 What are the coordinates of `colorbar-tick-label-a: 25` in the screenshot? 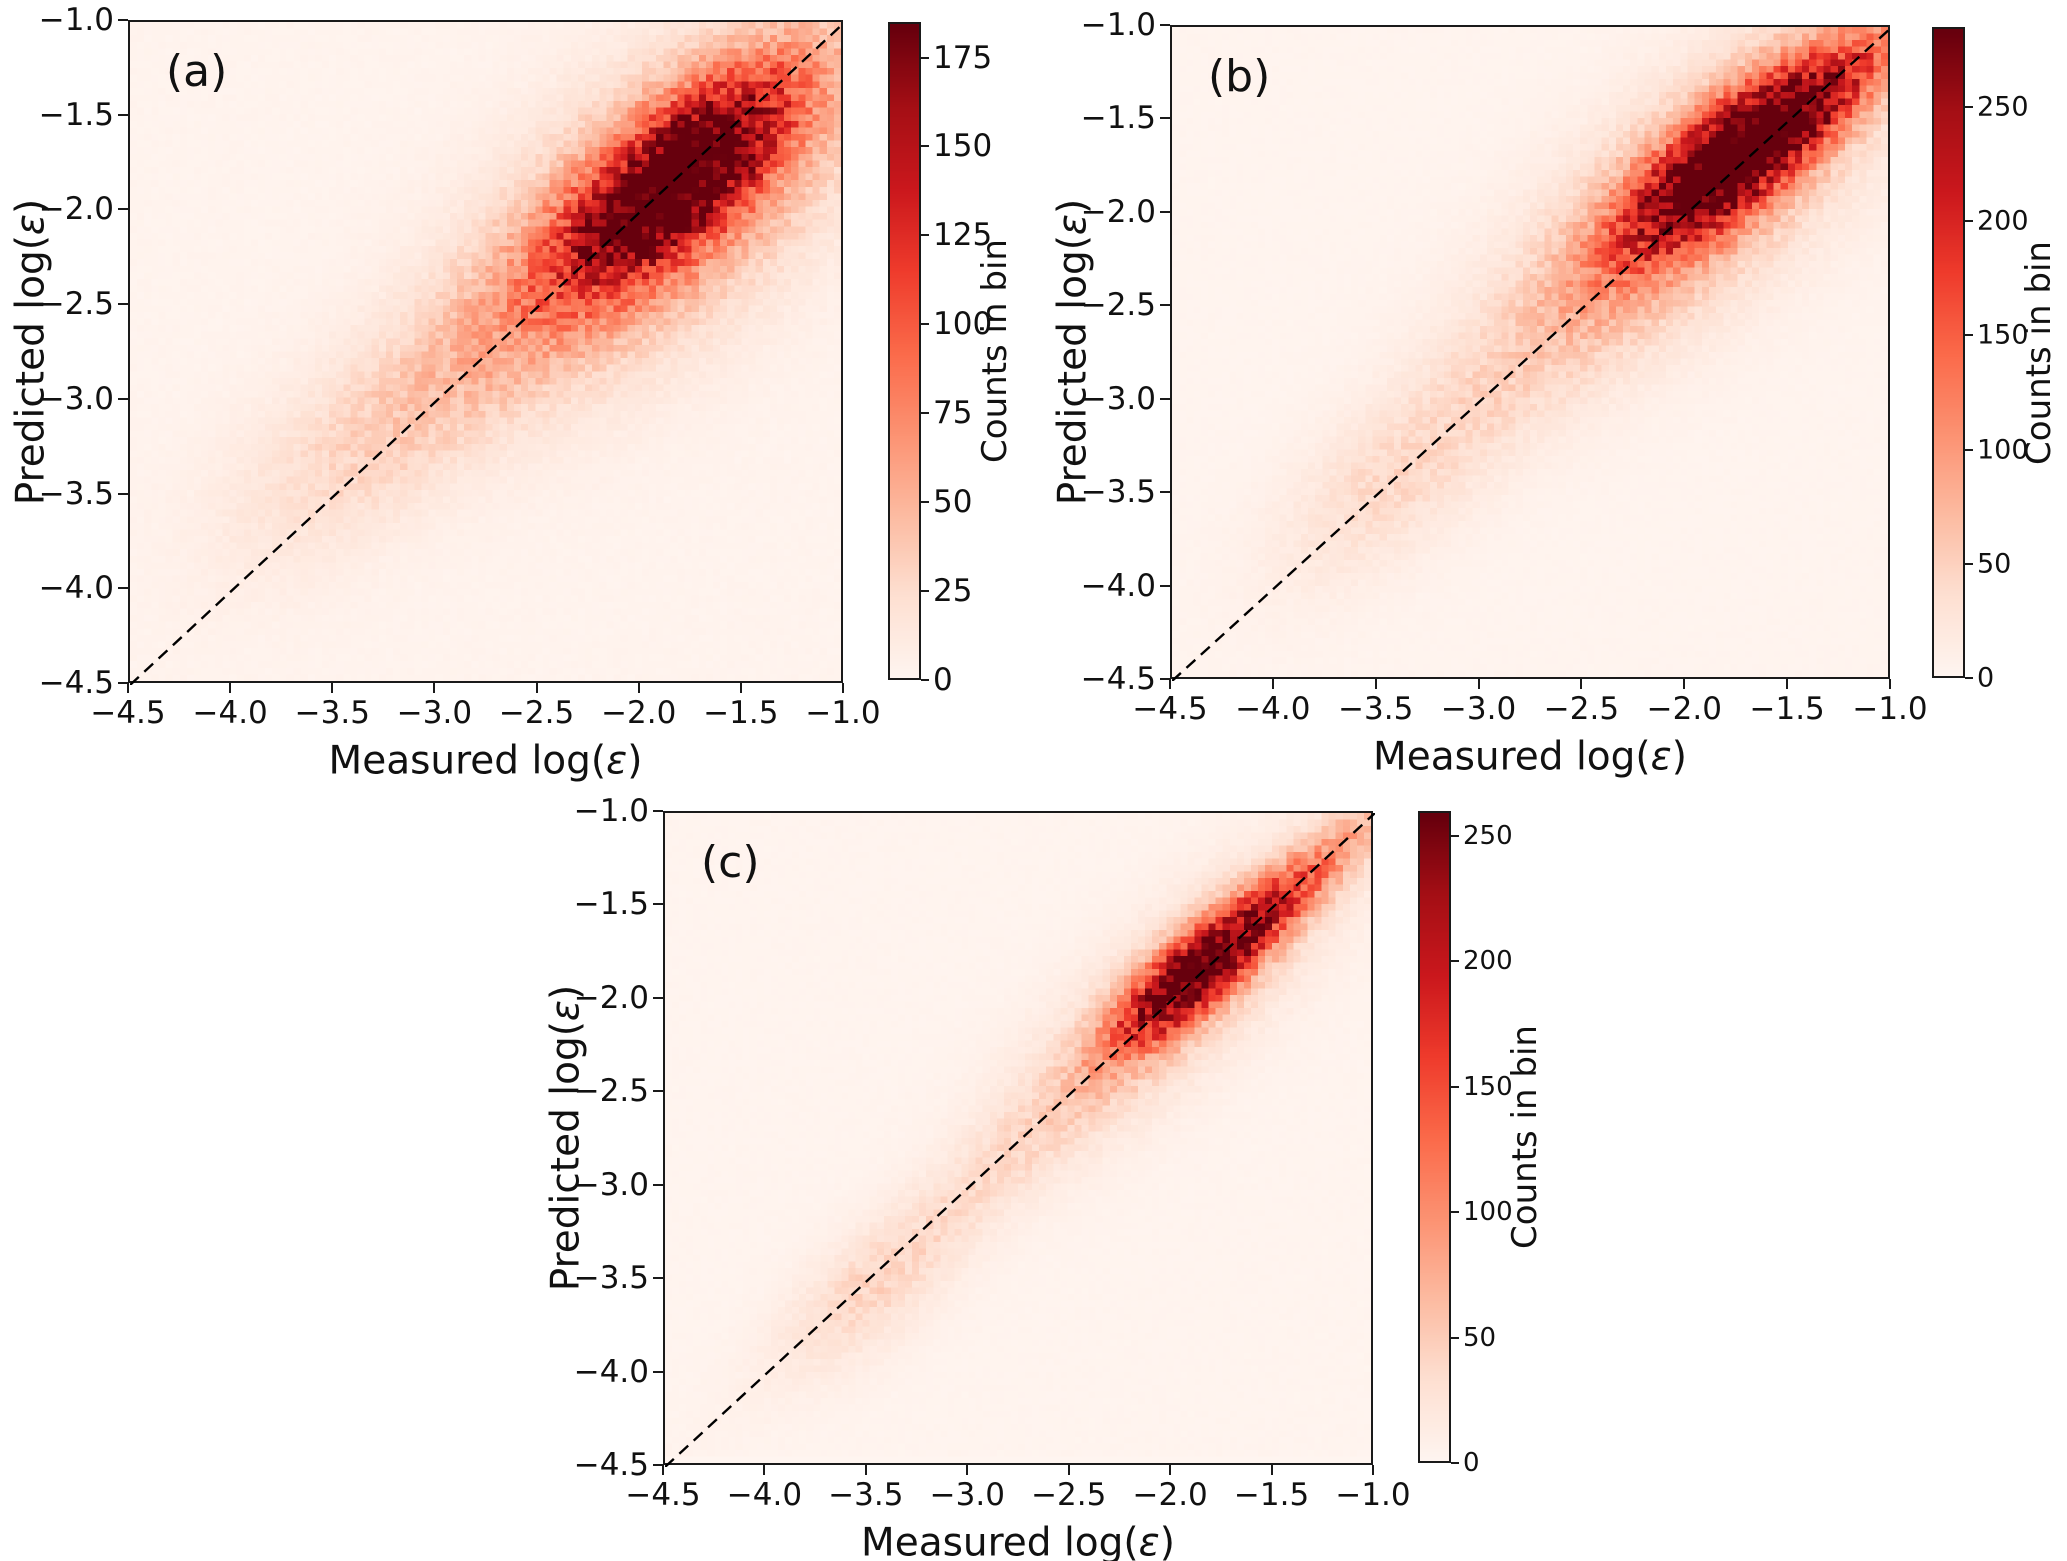 It's located at (953, 591).